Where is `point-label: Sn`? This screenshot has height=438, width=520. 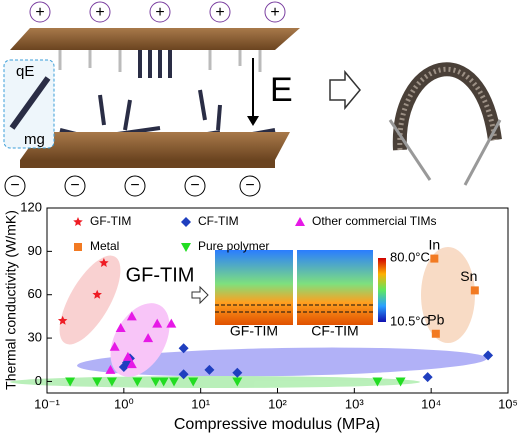 point-label: Sn is located at coordinates (468, 276).